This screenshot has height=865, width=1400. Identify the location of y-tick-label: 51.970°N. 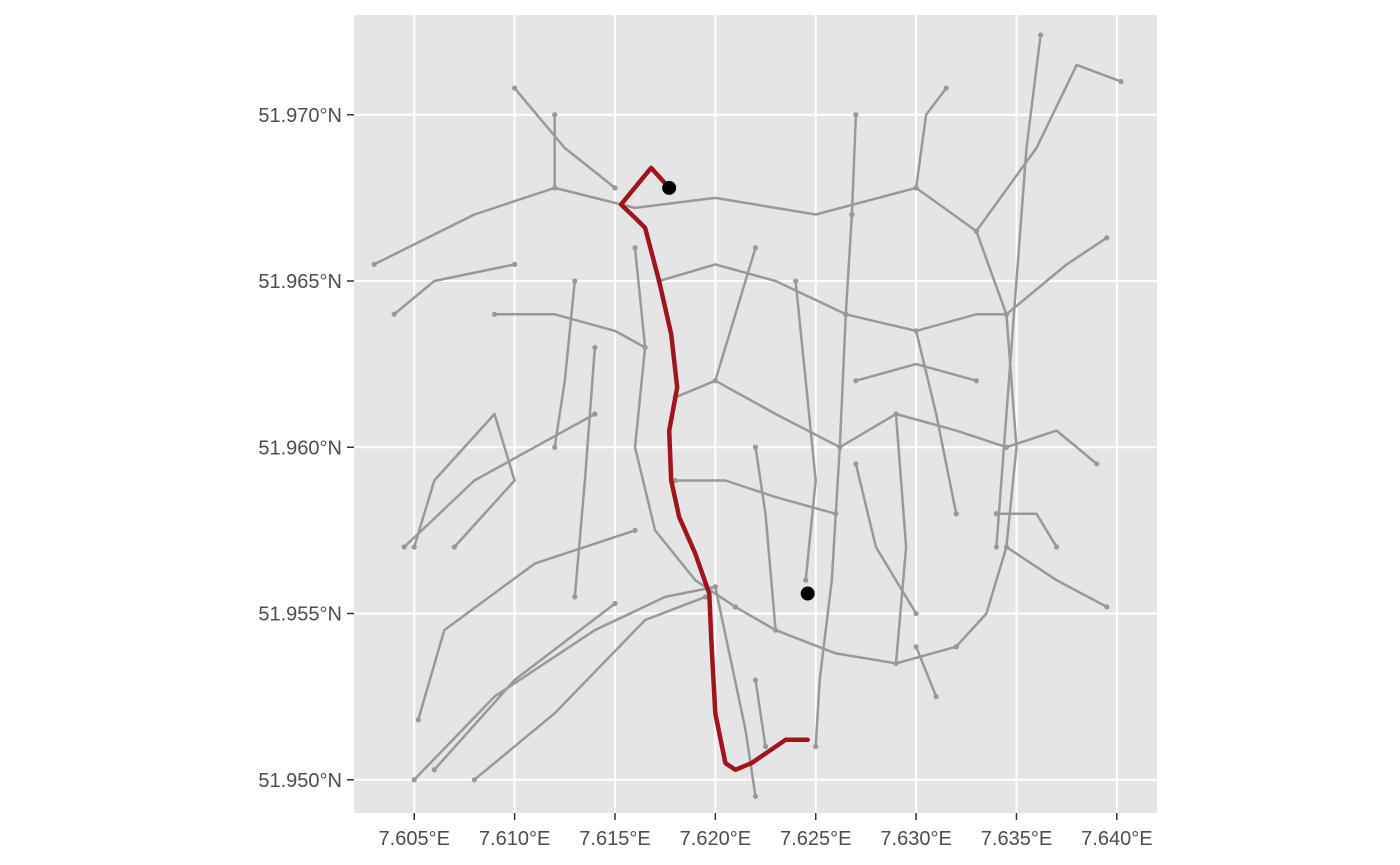
(300, 116).